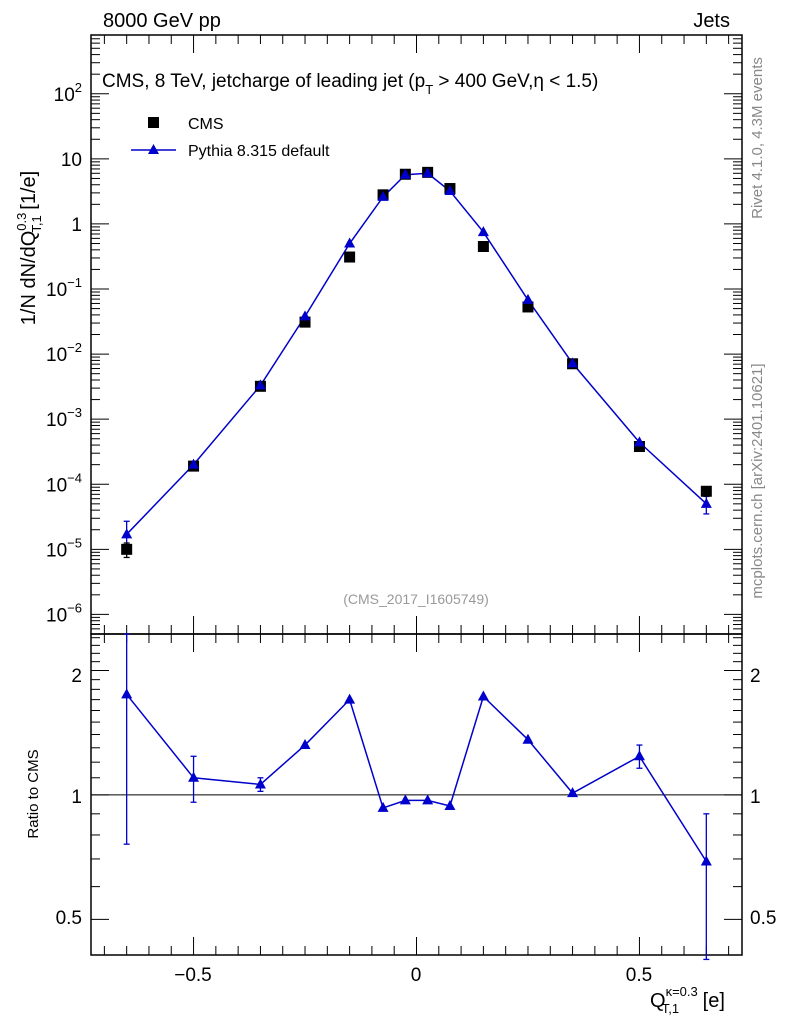  I want to click on x-axis-title: Qκ=0.3 T,1 [e], so click(687, 1000).